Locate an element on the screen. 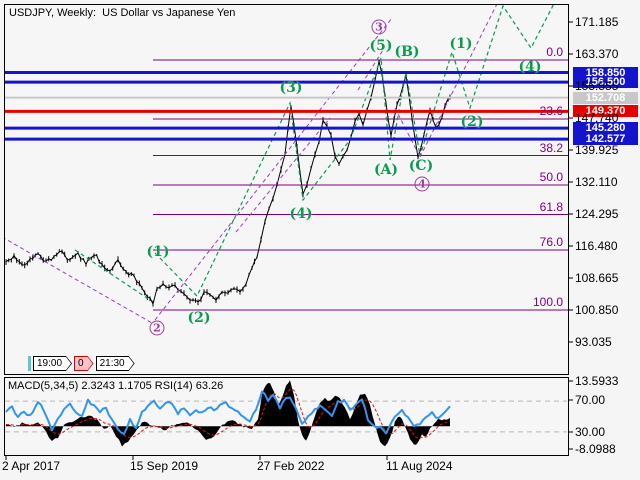 This screenshot has width=640, height=480. wave-label-3: 3 is located at coordinates (379, 27).